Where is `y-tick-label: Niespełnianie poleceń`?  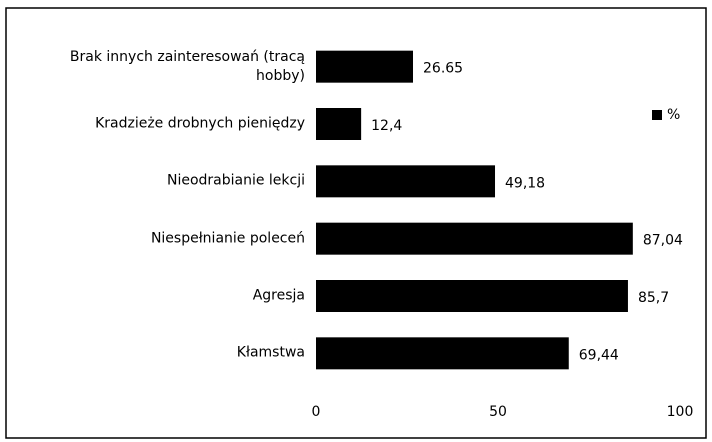 y-tick-label: Niespełnianie poleceń is located at coordinates (227, 238).